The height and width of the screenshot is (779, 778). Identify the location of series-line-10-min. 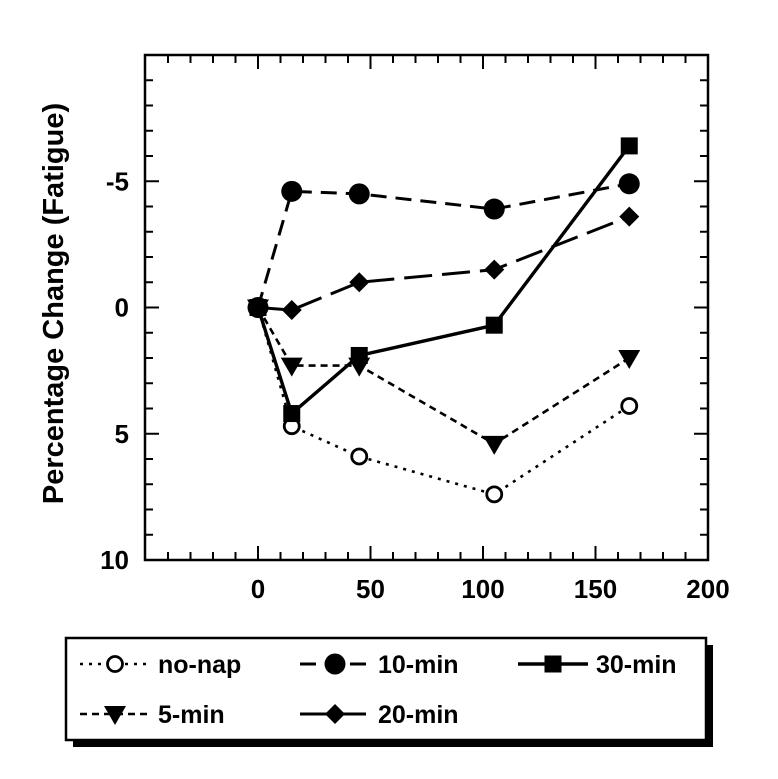
(443, 245).